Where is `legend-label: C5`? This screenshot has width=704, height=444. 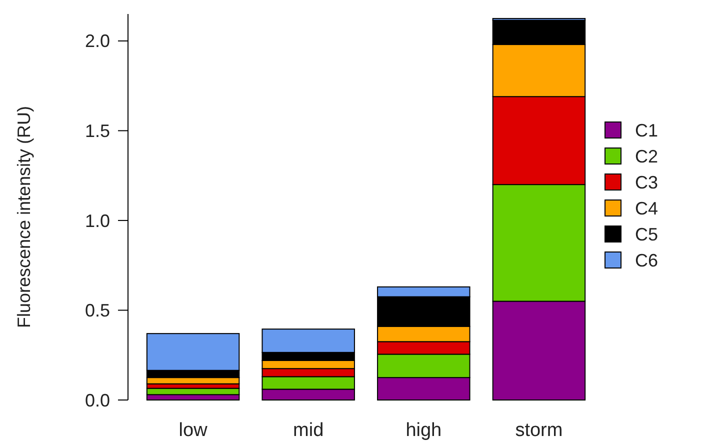
legend-label: C5 is located at coordinates (646, 234).